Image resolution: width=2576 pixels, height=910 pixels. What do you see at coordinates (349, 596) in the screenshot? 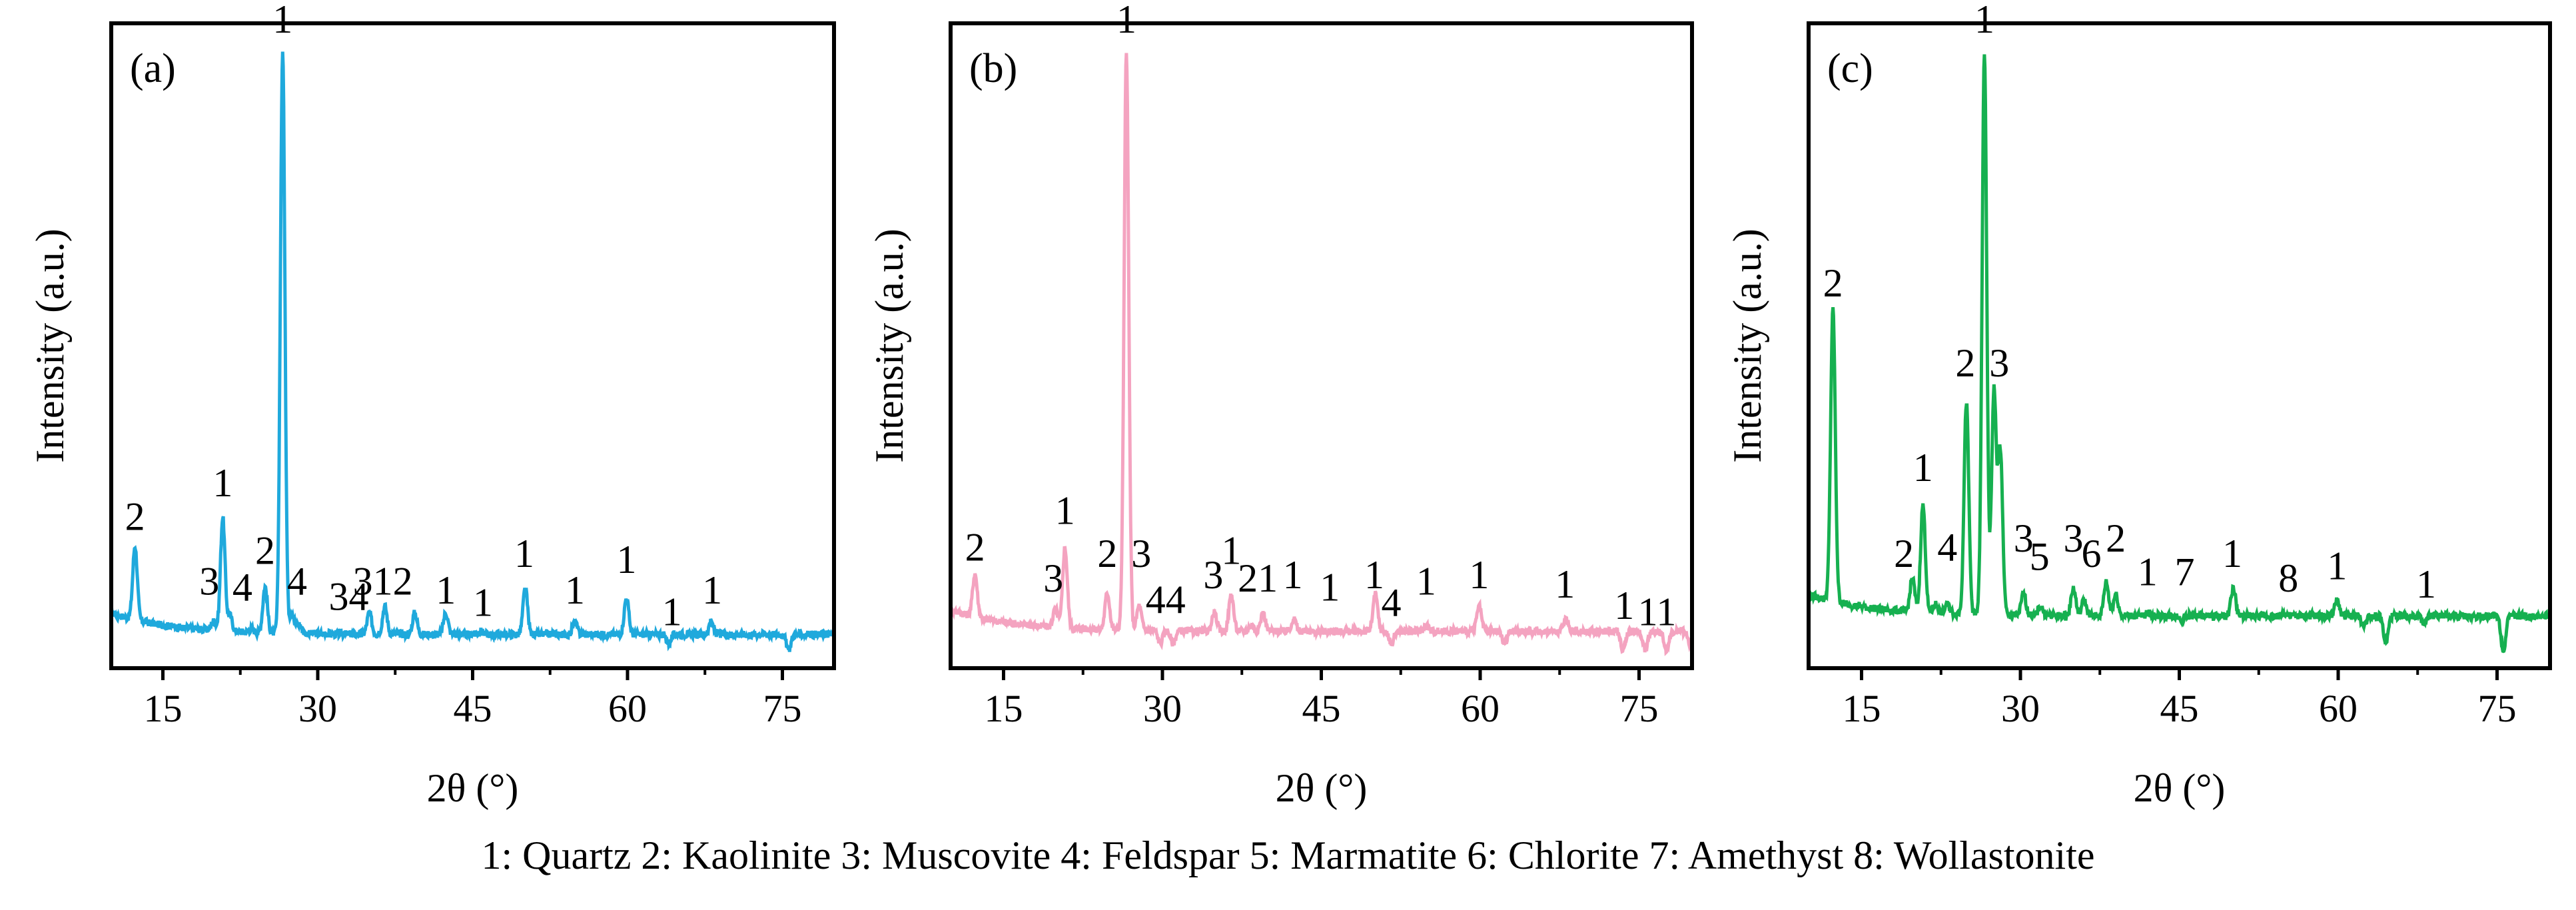
I see `peak-annotation: 34` at bounding box center [349, 596].